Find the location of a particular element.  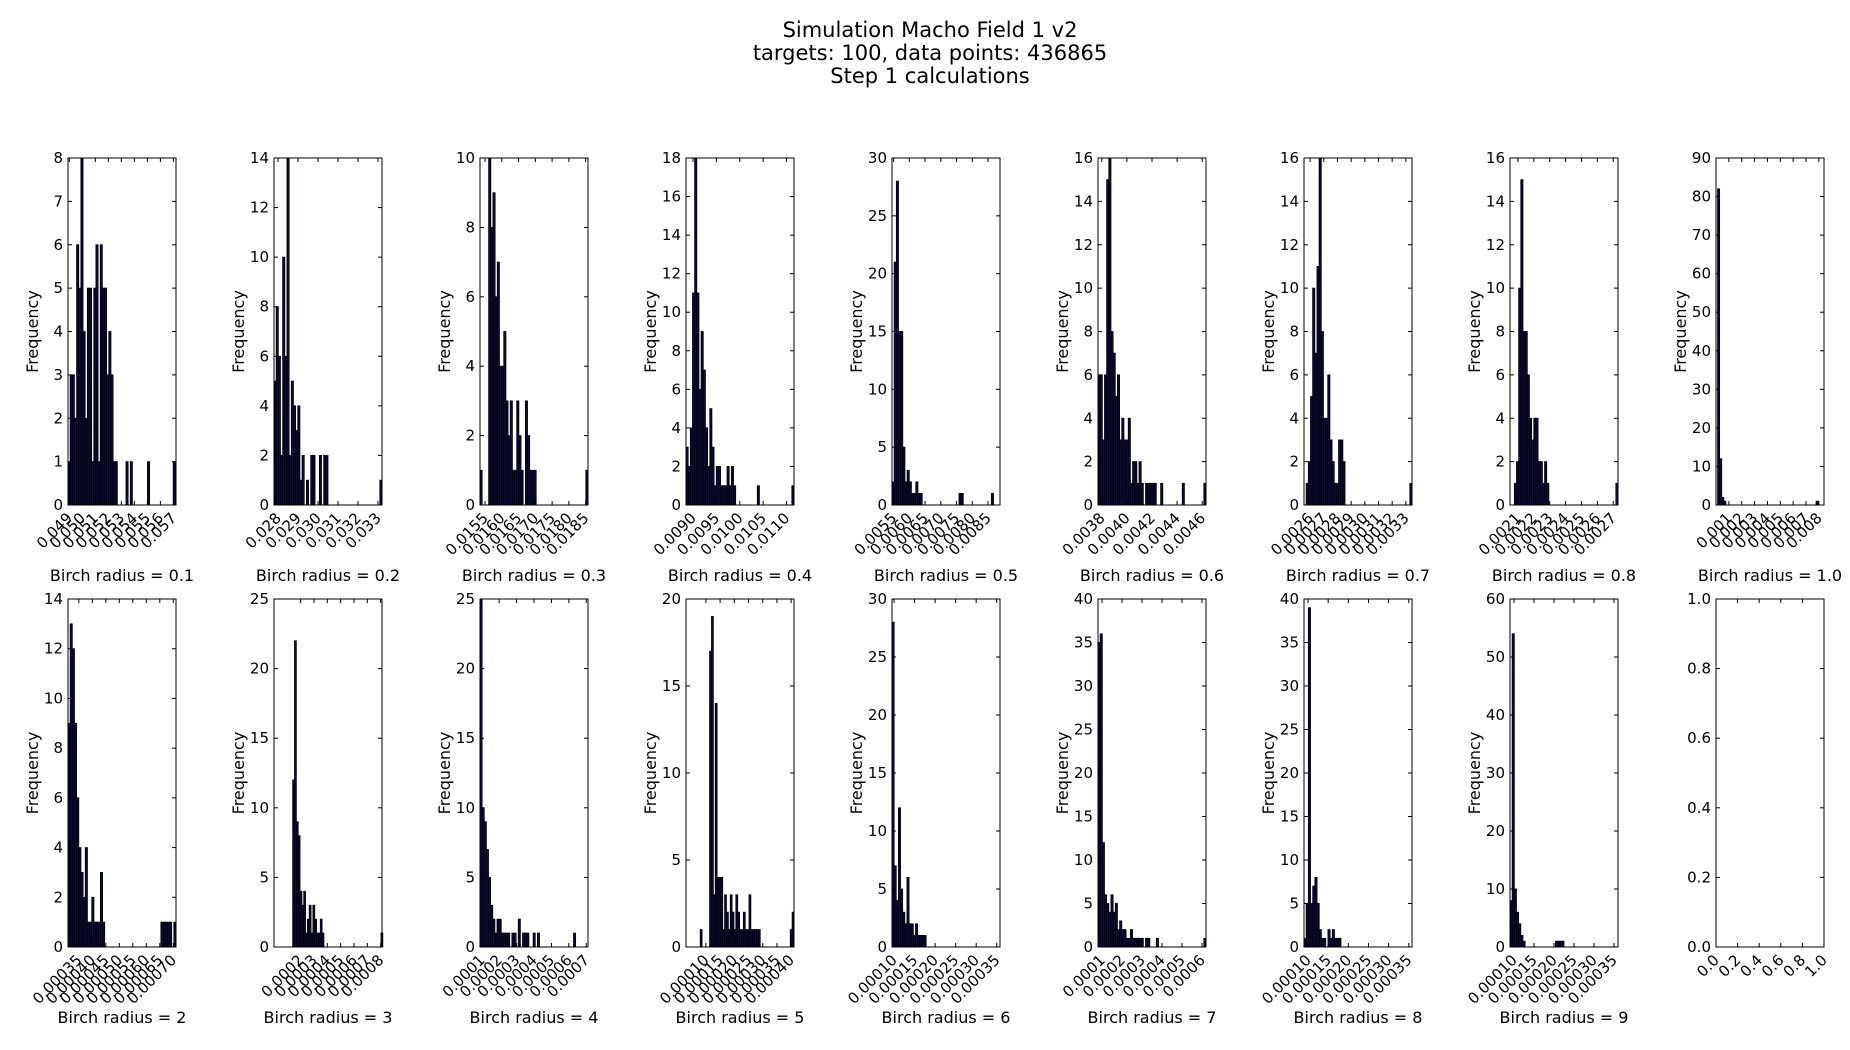

x-axis-label: Birch radius = 0.3 is located at coordinates (534, 575).